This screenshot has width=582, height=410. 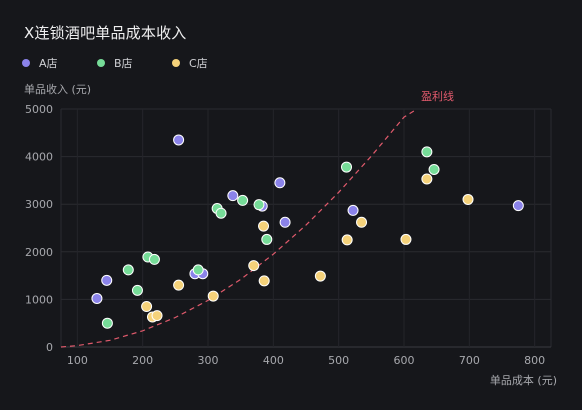 What do you see at coordinates (101, 63) in the screenshot?
I see `legend-marker-b` at bounding box center [101, 63].